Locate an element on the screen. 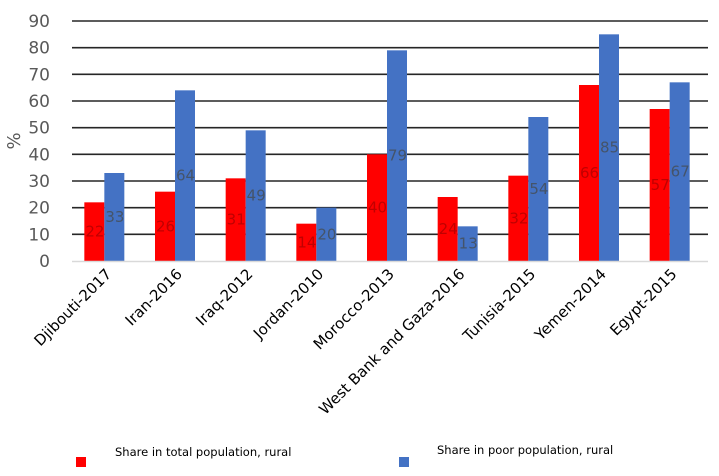 This screenshot has width=719, height=476. data-label: 79 is located at coordinates (397, 156).